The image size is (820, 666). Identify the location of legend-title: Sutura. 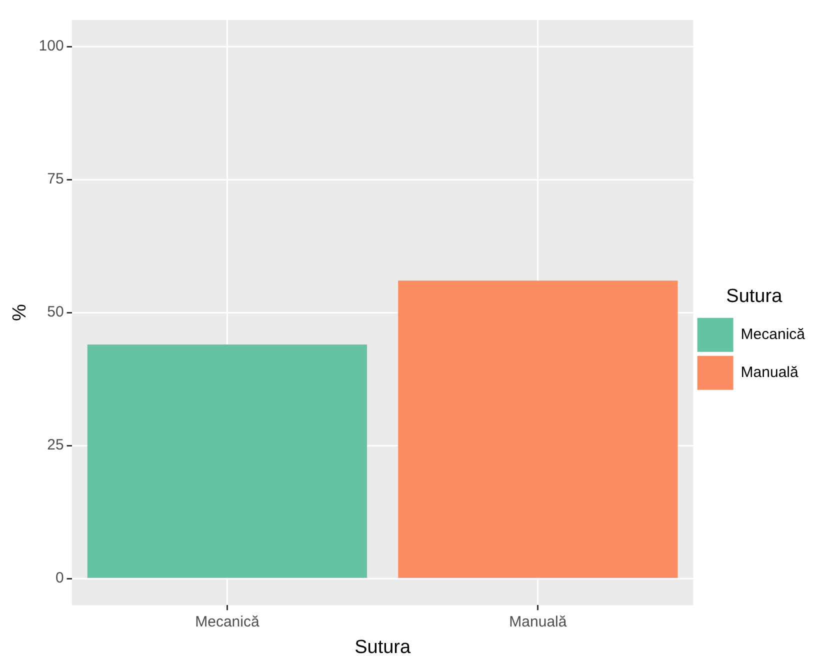
(754, 296).